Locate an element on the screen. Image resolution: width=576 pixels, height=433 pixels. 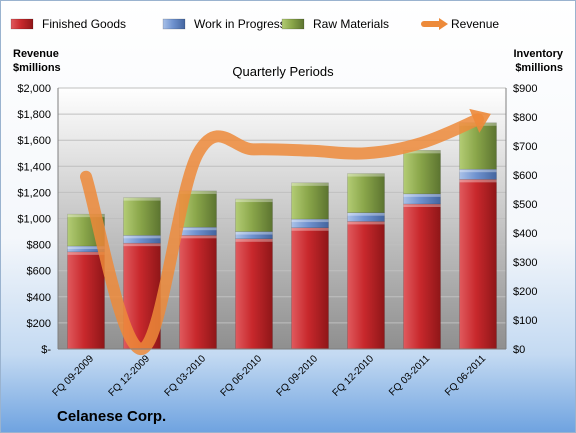
chart-title: Quarterly Periods is located at coordinates (283, 71).